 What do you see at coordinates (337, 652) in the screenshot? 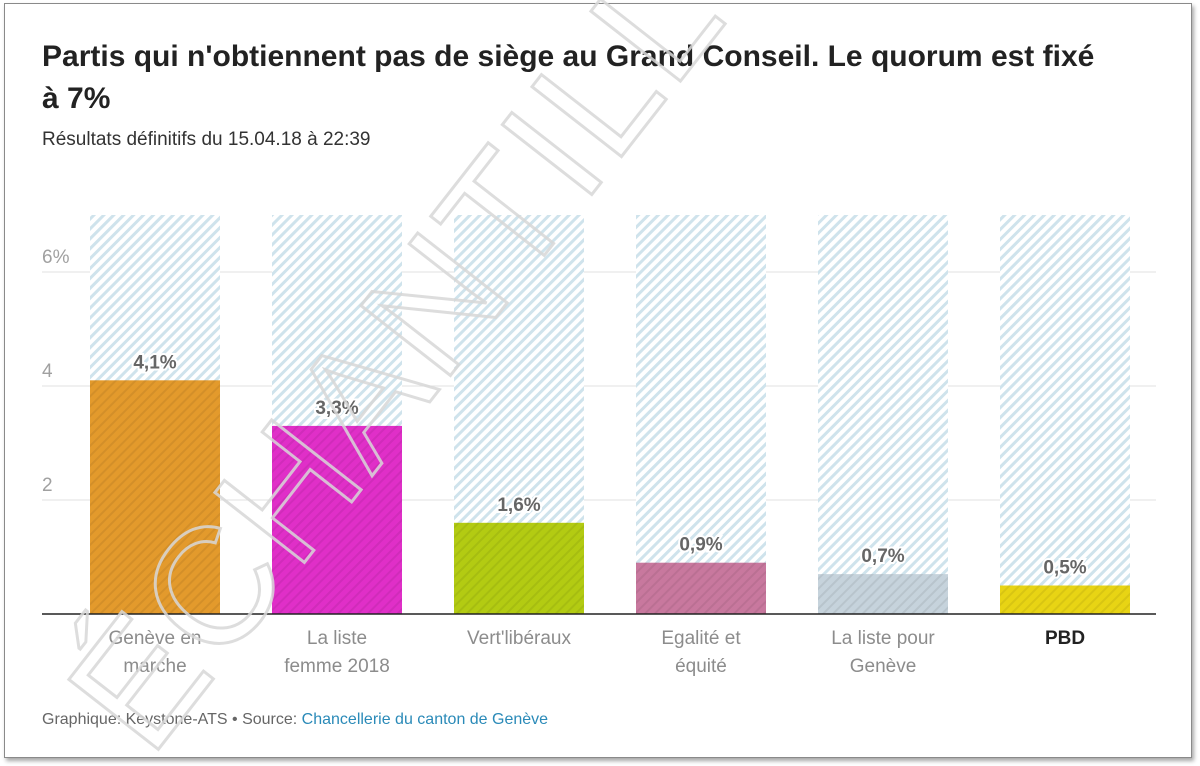
I see `x-category-label: La liste femme 2018` at bounding box center [337, 652].